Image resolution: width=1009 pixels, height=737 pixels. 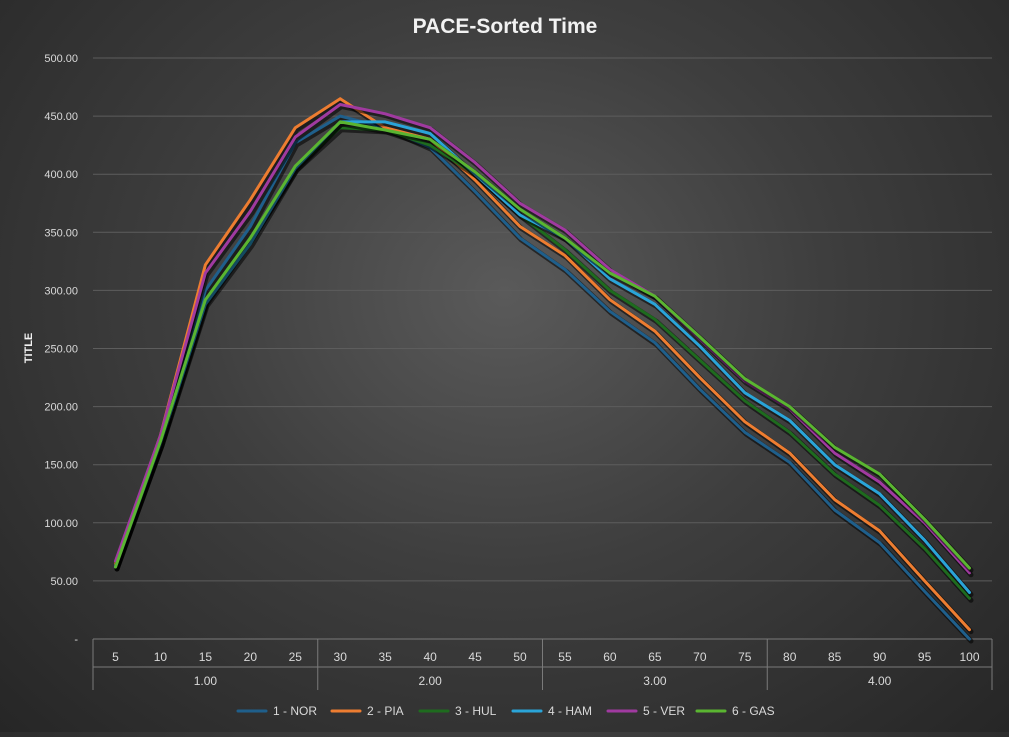 What do you see at coordinates (61, 524) in the screenshot?
I see `y-tick-label: 100.00` at bounding box center [61, 524].